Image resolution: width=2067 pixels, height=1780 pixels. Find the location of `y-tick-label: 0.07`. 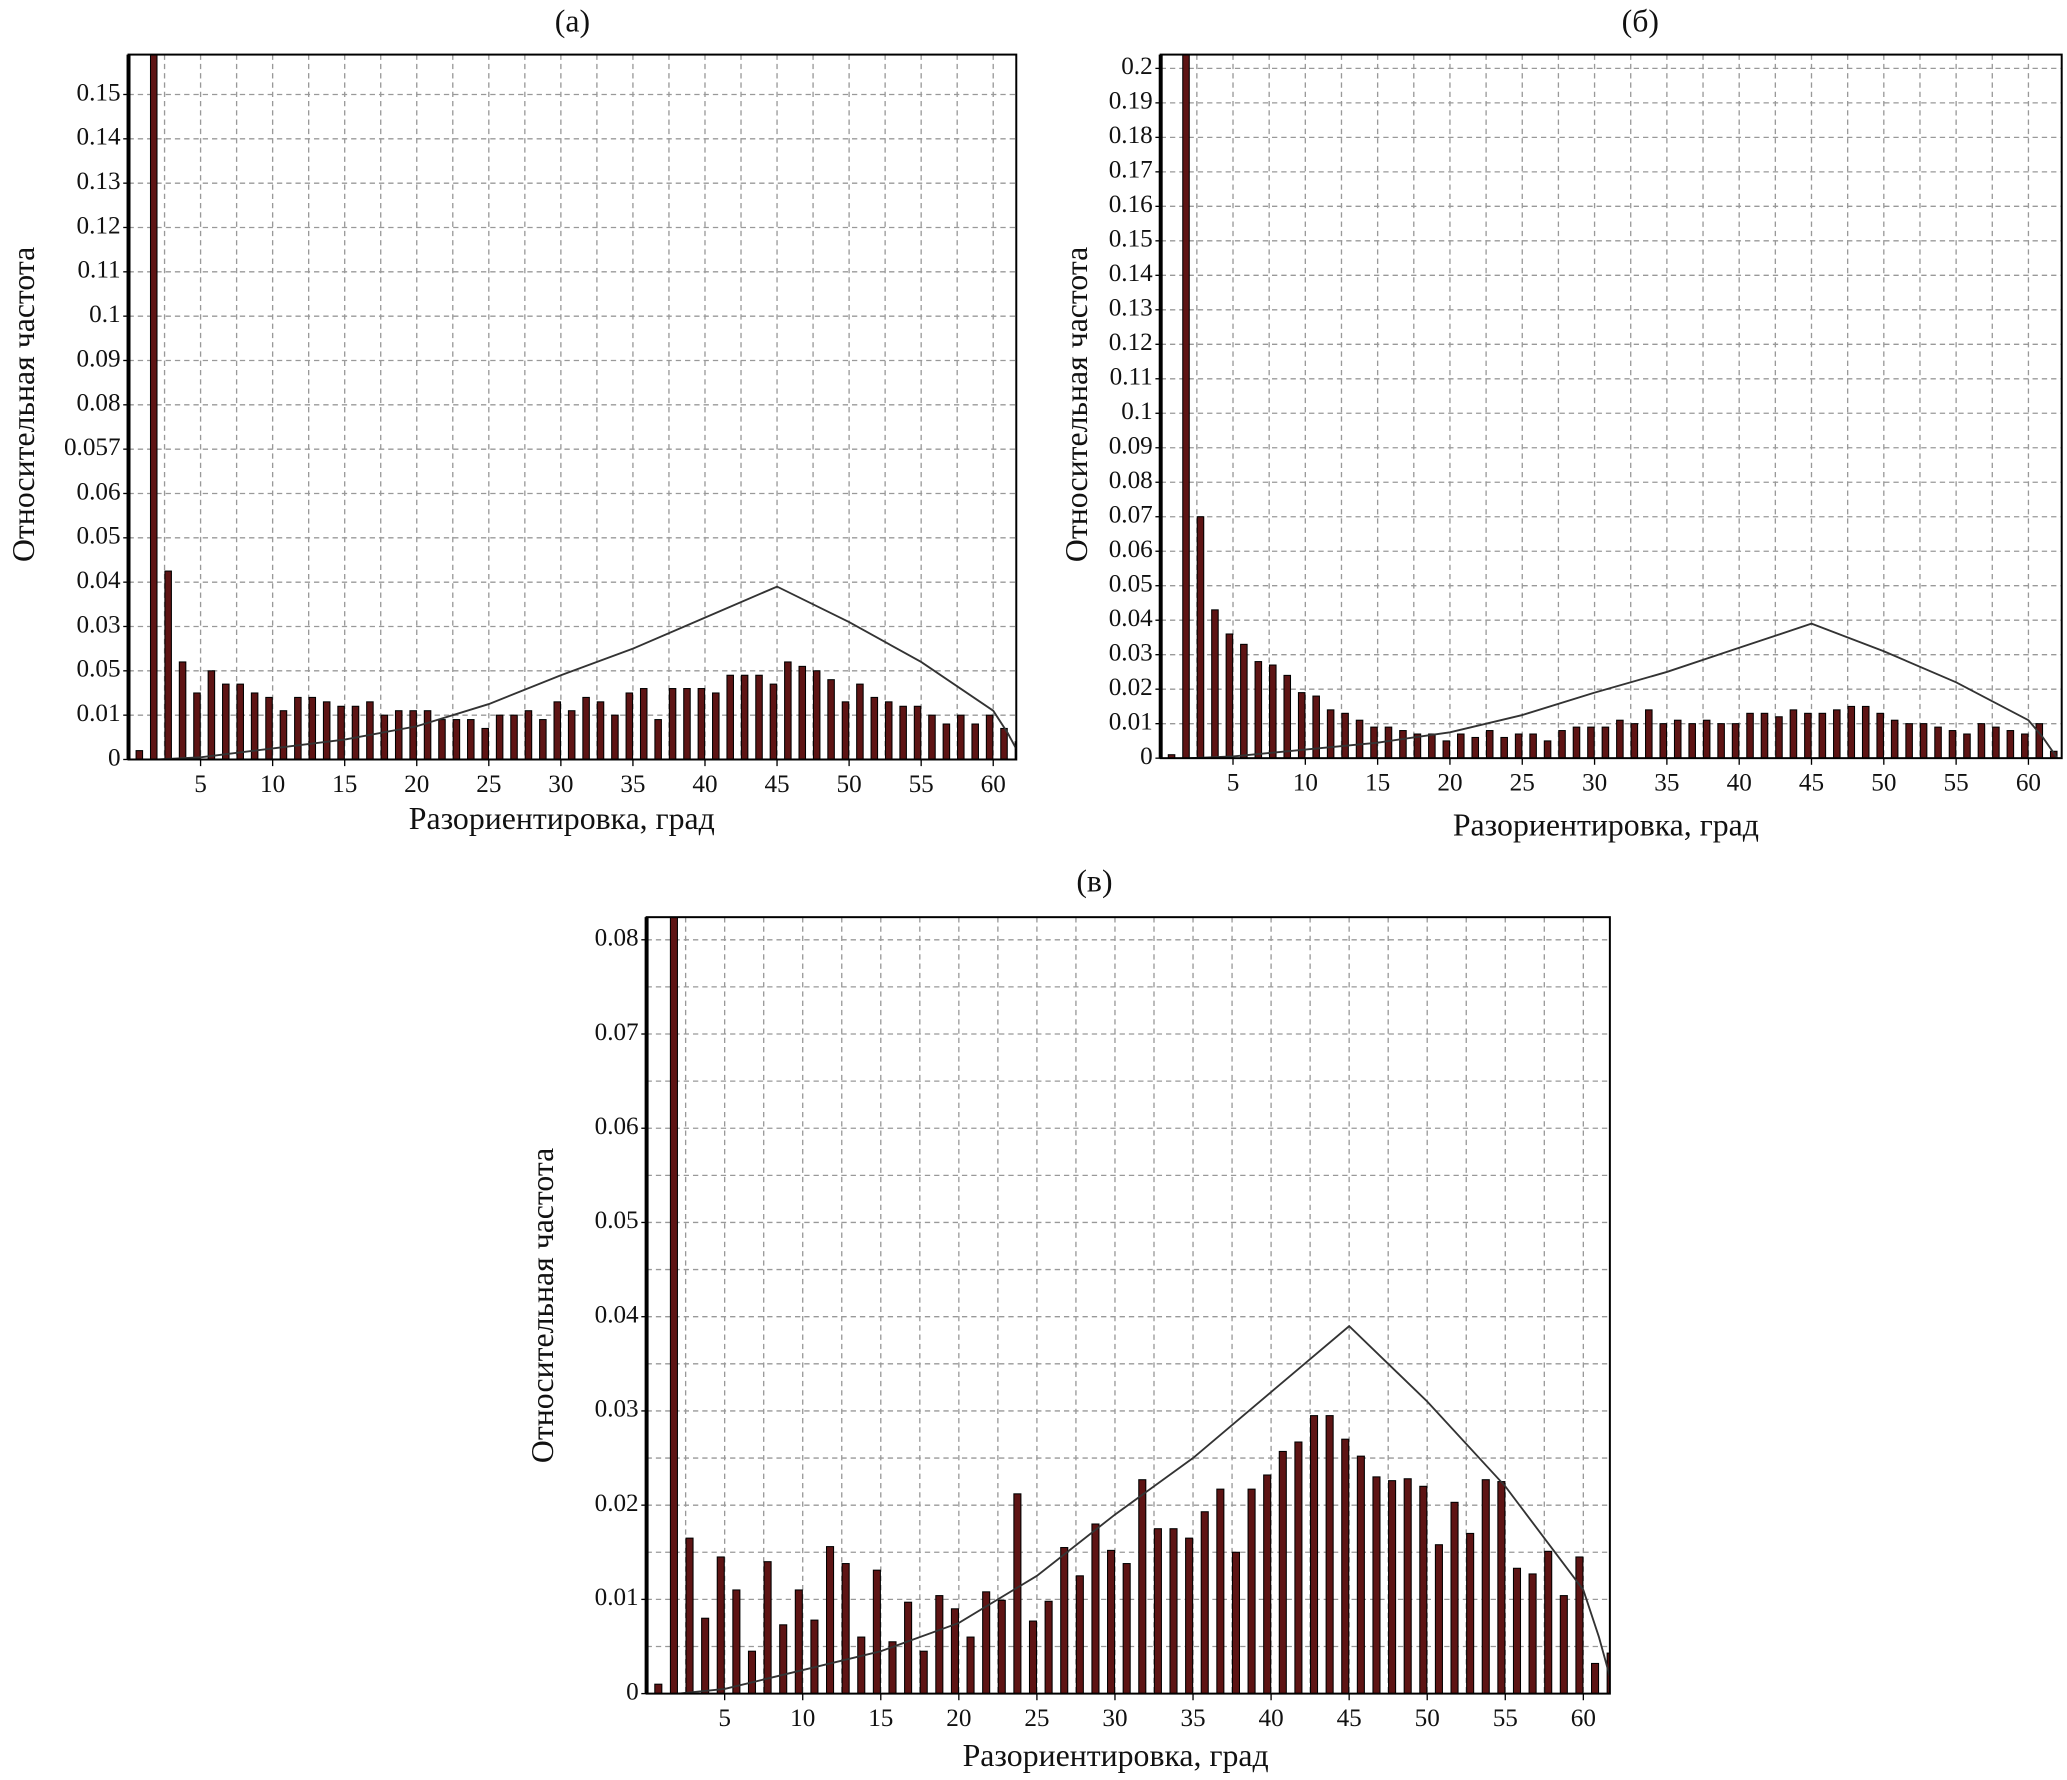

y-tick-label: 0.07 is located at coordinates (1131, 515).